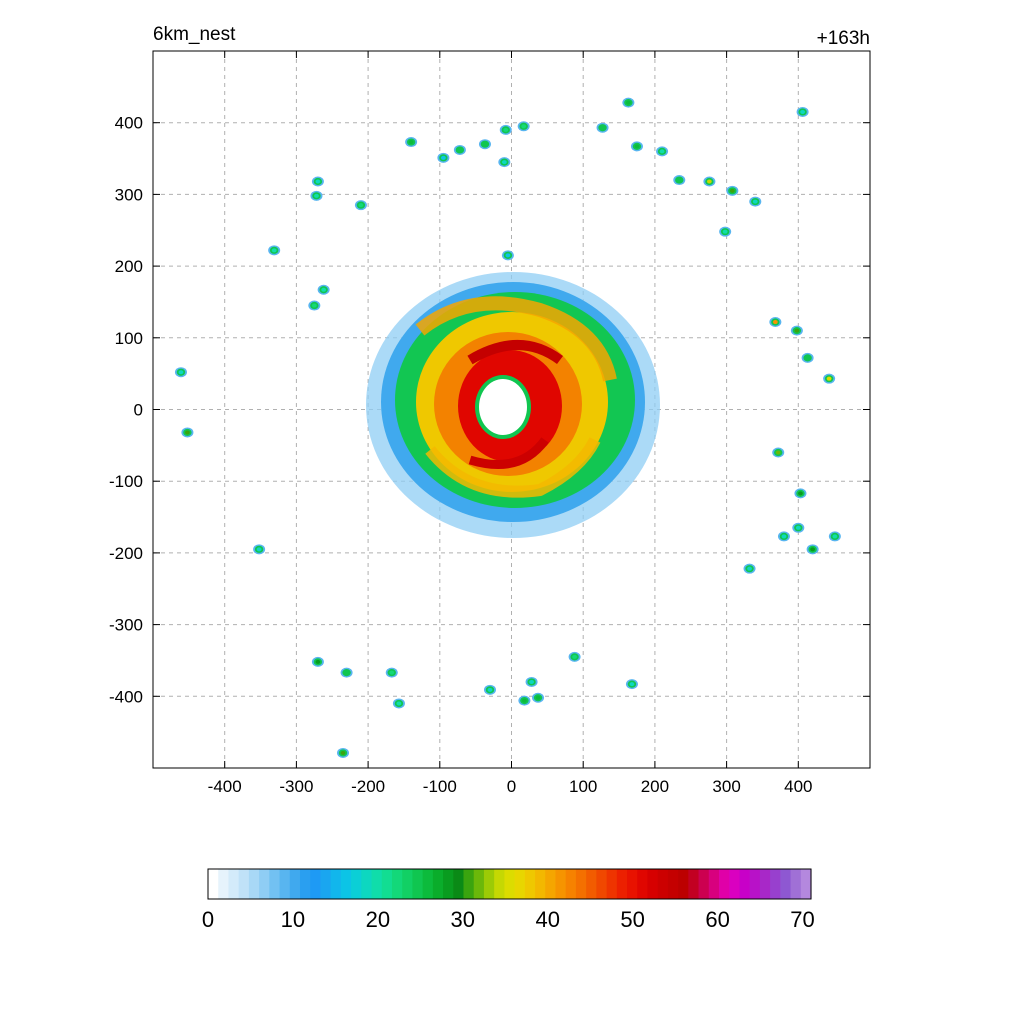 This screenshot has height=1024, width=1024. Describe the element at coordinates (208, 919) in the screenshot. I see `colorbar-tick-label: 0` at that location.